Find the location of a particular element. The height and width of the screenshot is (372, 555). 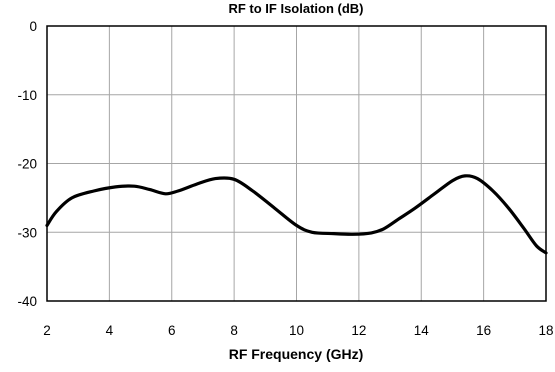

x-tick-label: 8 is located at coordinates (234, 330).